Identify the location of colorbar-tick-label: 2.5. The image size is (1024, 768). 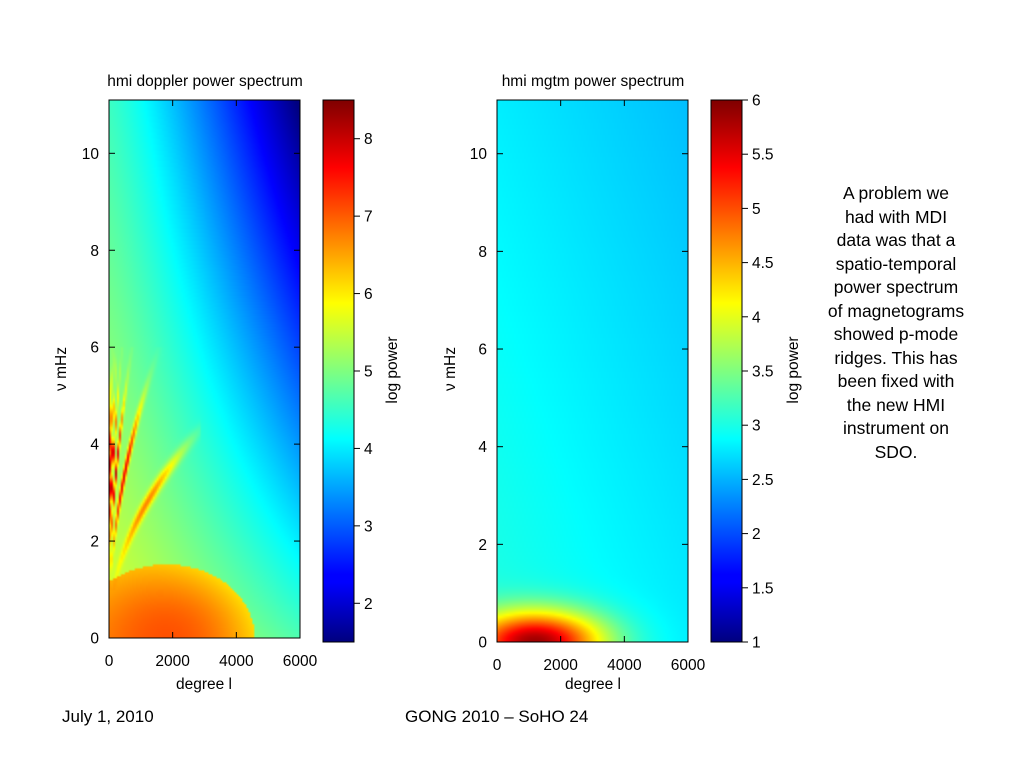
(763, 480).